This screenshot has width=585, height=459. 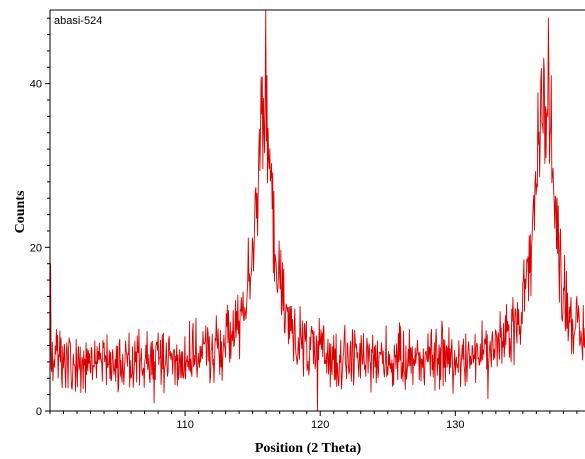 What do you see at coordinates (36, 248) in the screenshot?
I see `y-tick-label: 20` at bounding box center [36, 248].